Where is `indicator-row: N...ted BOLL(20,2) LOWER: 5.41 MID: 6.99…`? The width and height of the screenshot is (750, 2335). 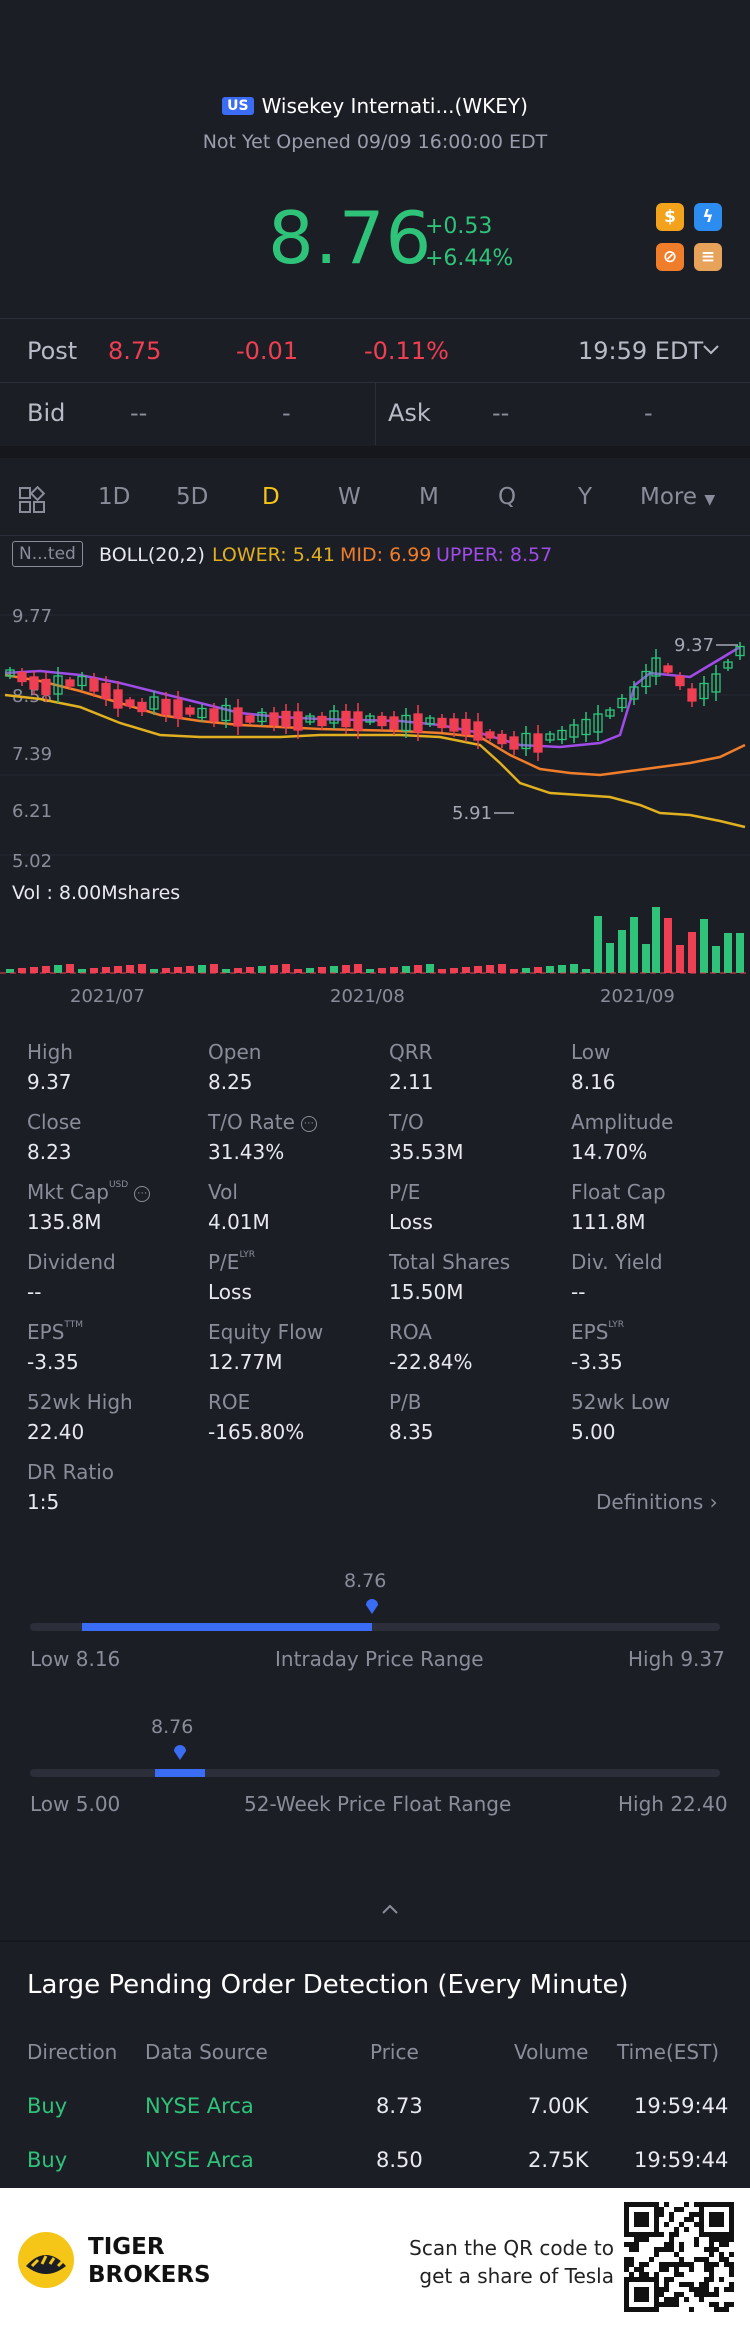 indicator-row: N...ted BOLL(20,2) LOWER: 5.41 MID: 6.99… is located at coordinates (375, 556).